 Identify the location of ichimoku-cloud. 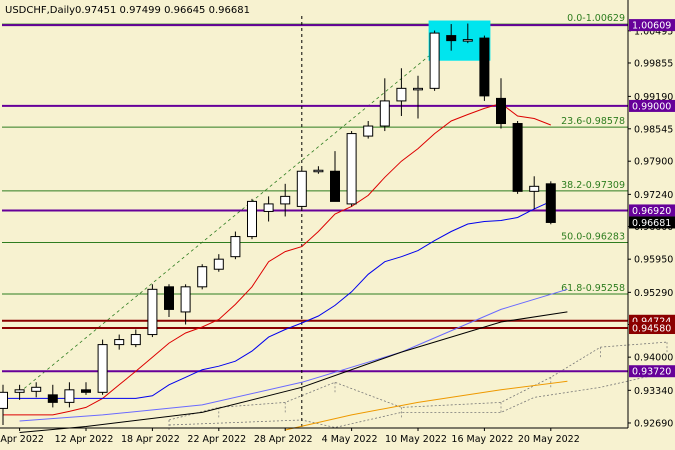
(418, 385).